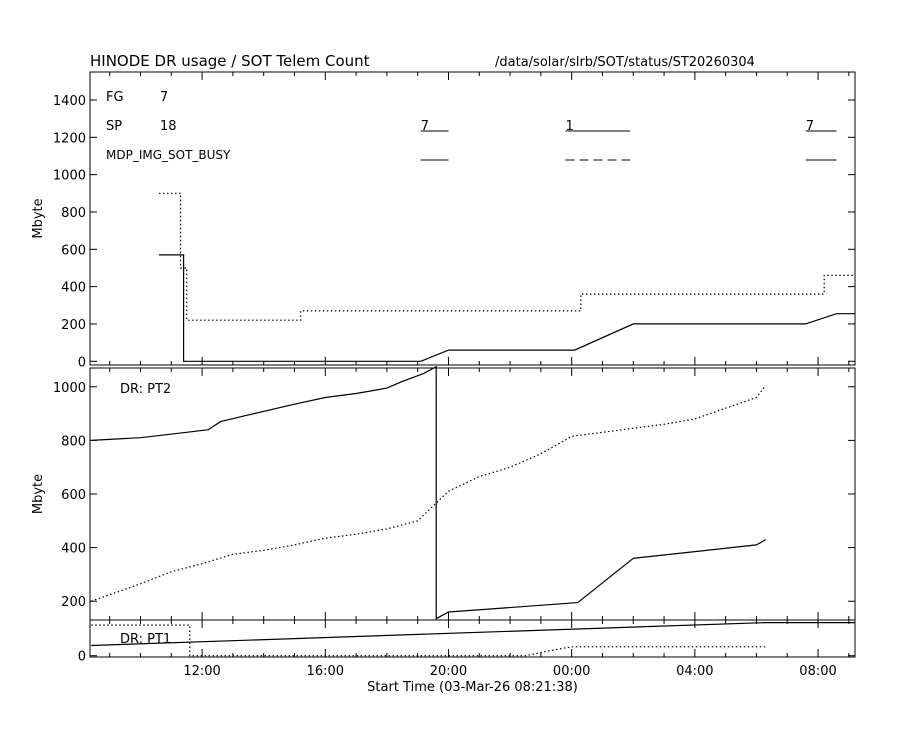  I want to click on xtick-label: 04:00, so click(694, 671).